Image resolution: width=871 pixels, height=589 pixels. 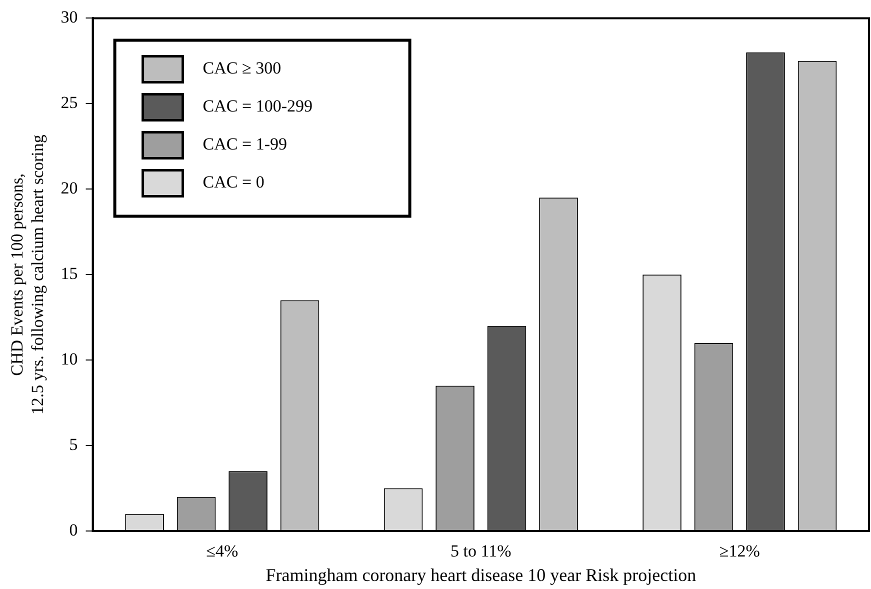 What do you see at coordinates (73, 530) in the screenshot?
I see `y-tick-label: 0` at bounding box center [73, 530].